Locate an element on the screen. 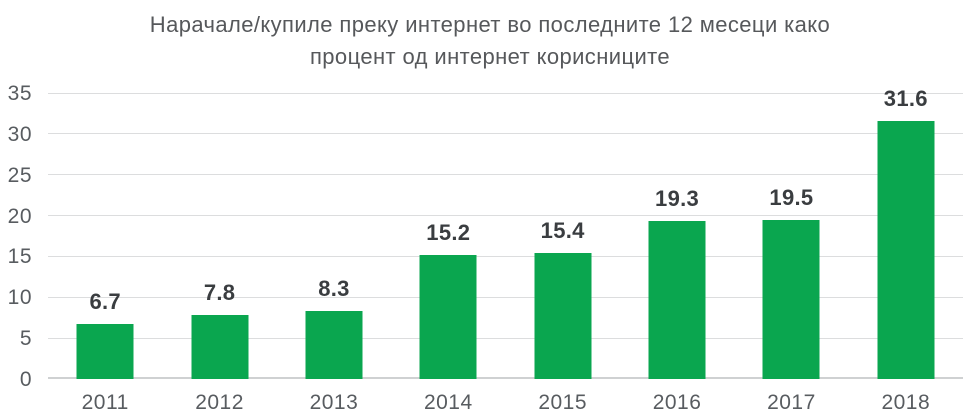  bar-slot-2015: 15.4 2015 is located at coordinates (563, 253).